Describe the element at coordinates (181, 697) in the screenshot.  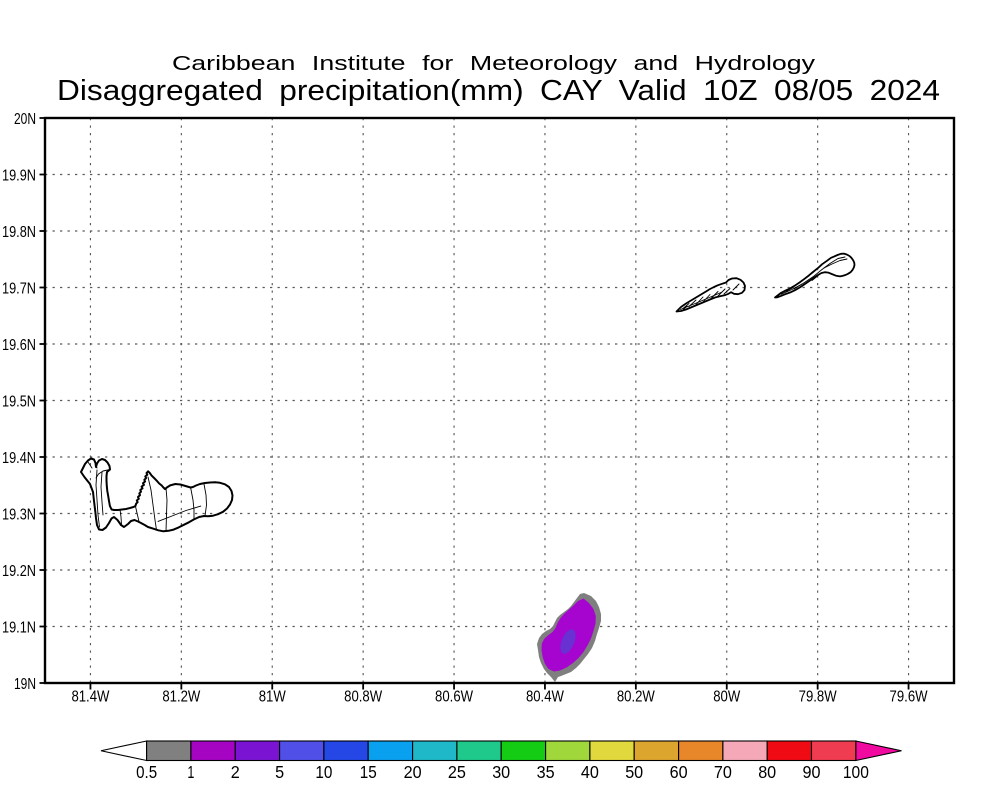
I see `svg-text: 81.2W` at that location.